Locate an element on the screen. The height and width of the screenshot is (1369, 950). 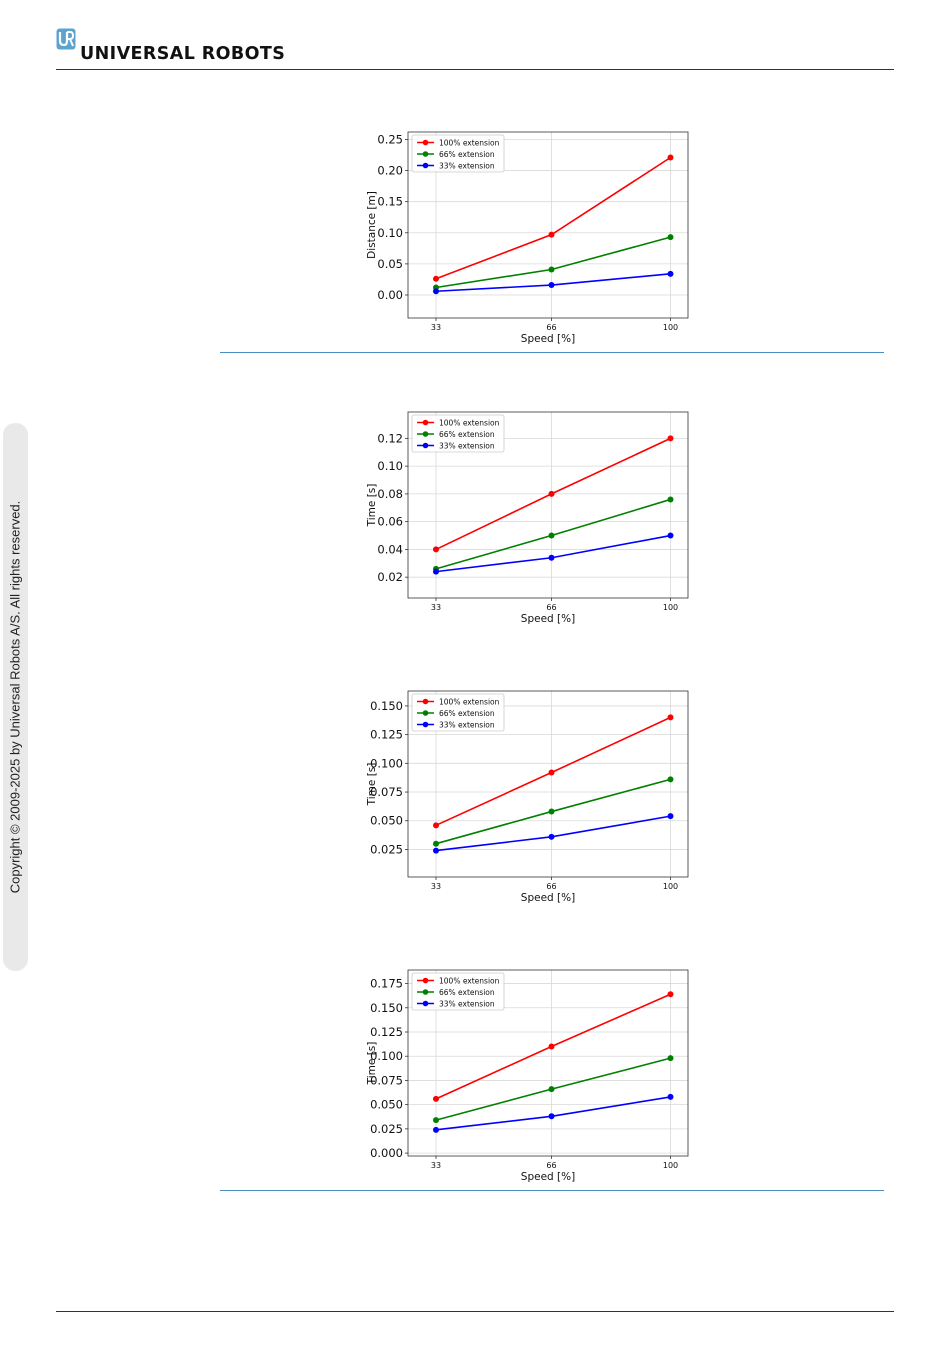
section-divider is located at coordinates (552, 1190).